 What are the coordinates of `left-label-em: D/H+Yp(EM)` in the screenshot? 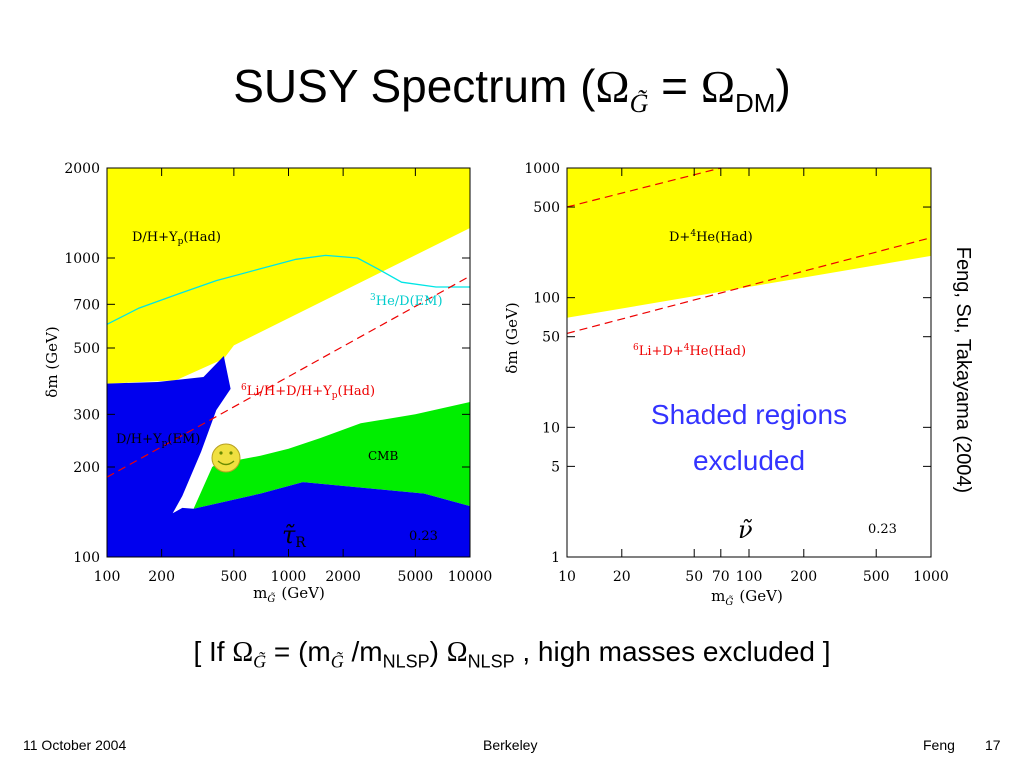 It's located at (158, 440).